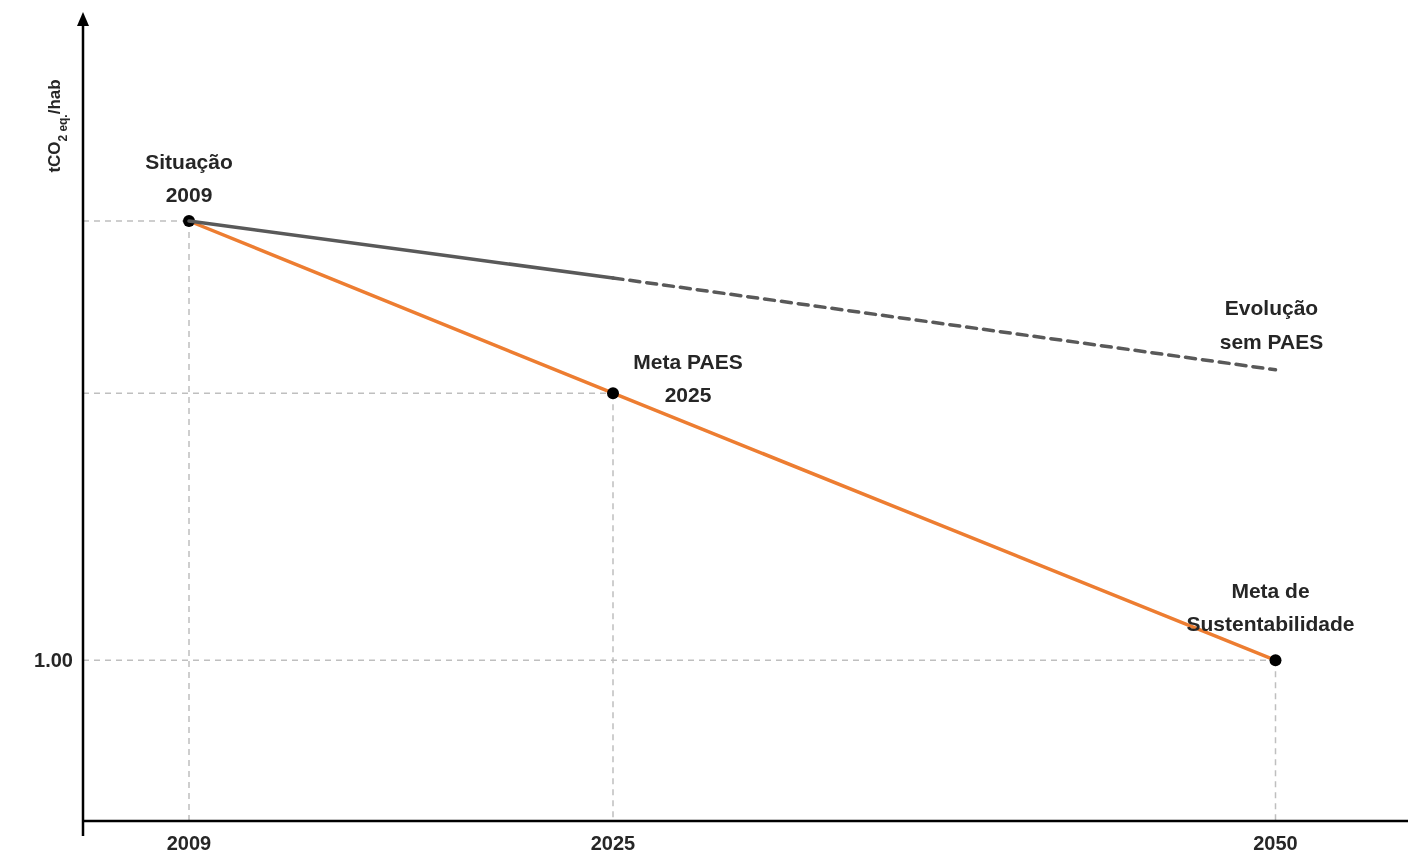  I want to click on x-tick-label: 2050, so click(1275, 843).